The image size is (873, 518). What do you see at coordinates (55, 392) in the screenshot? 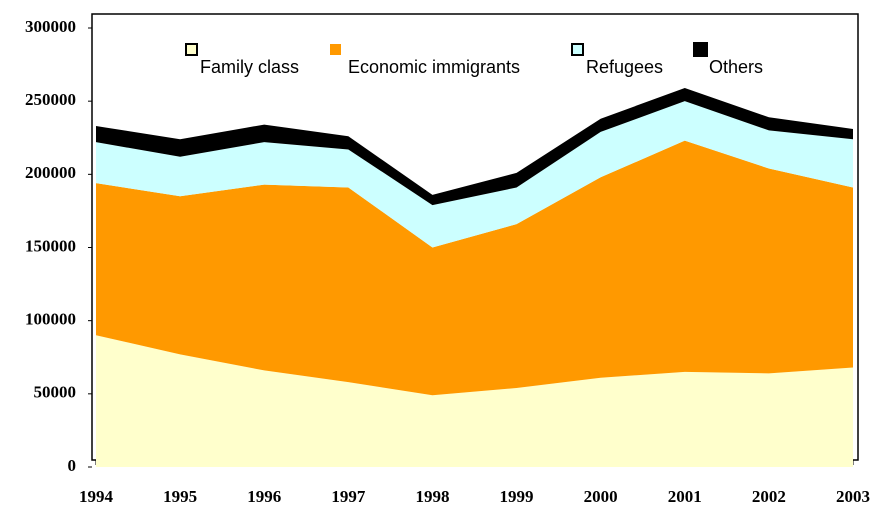
I see `y-tick-label: 50000` at bounding box center [55, 392].